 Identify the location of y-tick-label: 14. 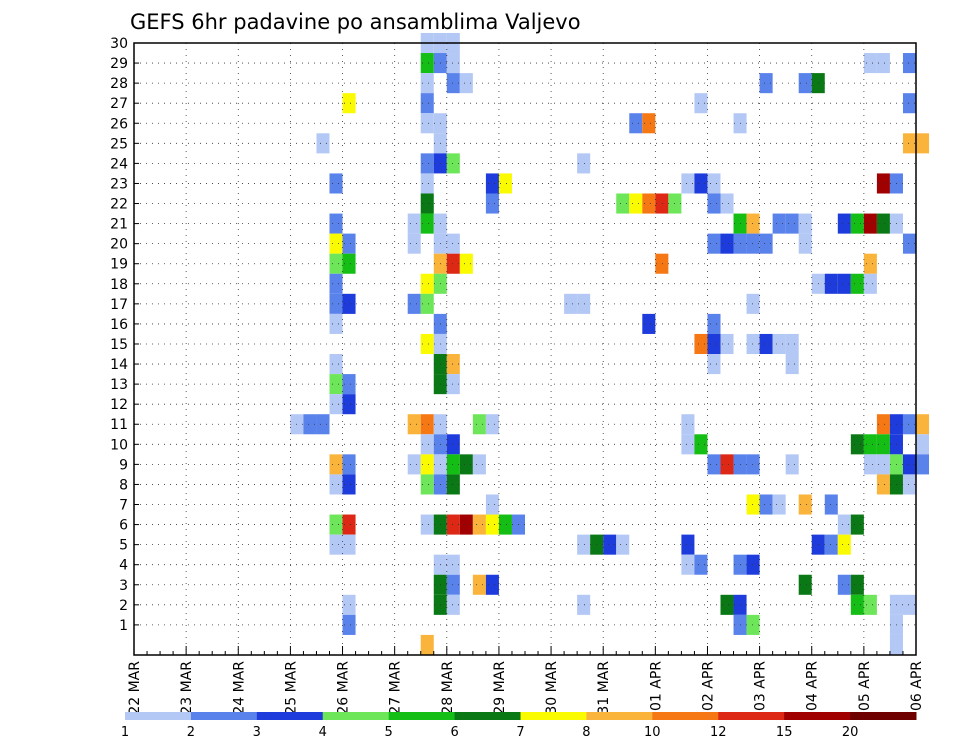
(119, 365).